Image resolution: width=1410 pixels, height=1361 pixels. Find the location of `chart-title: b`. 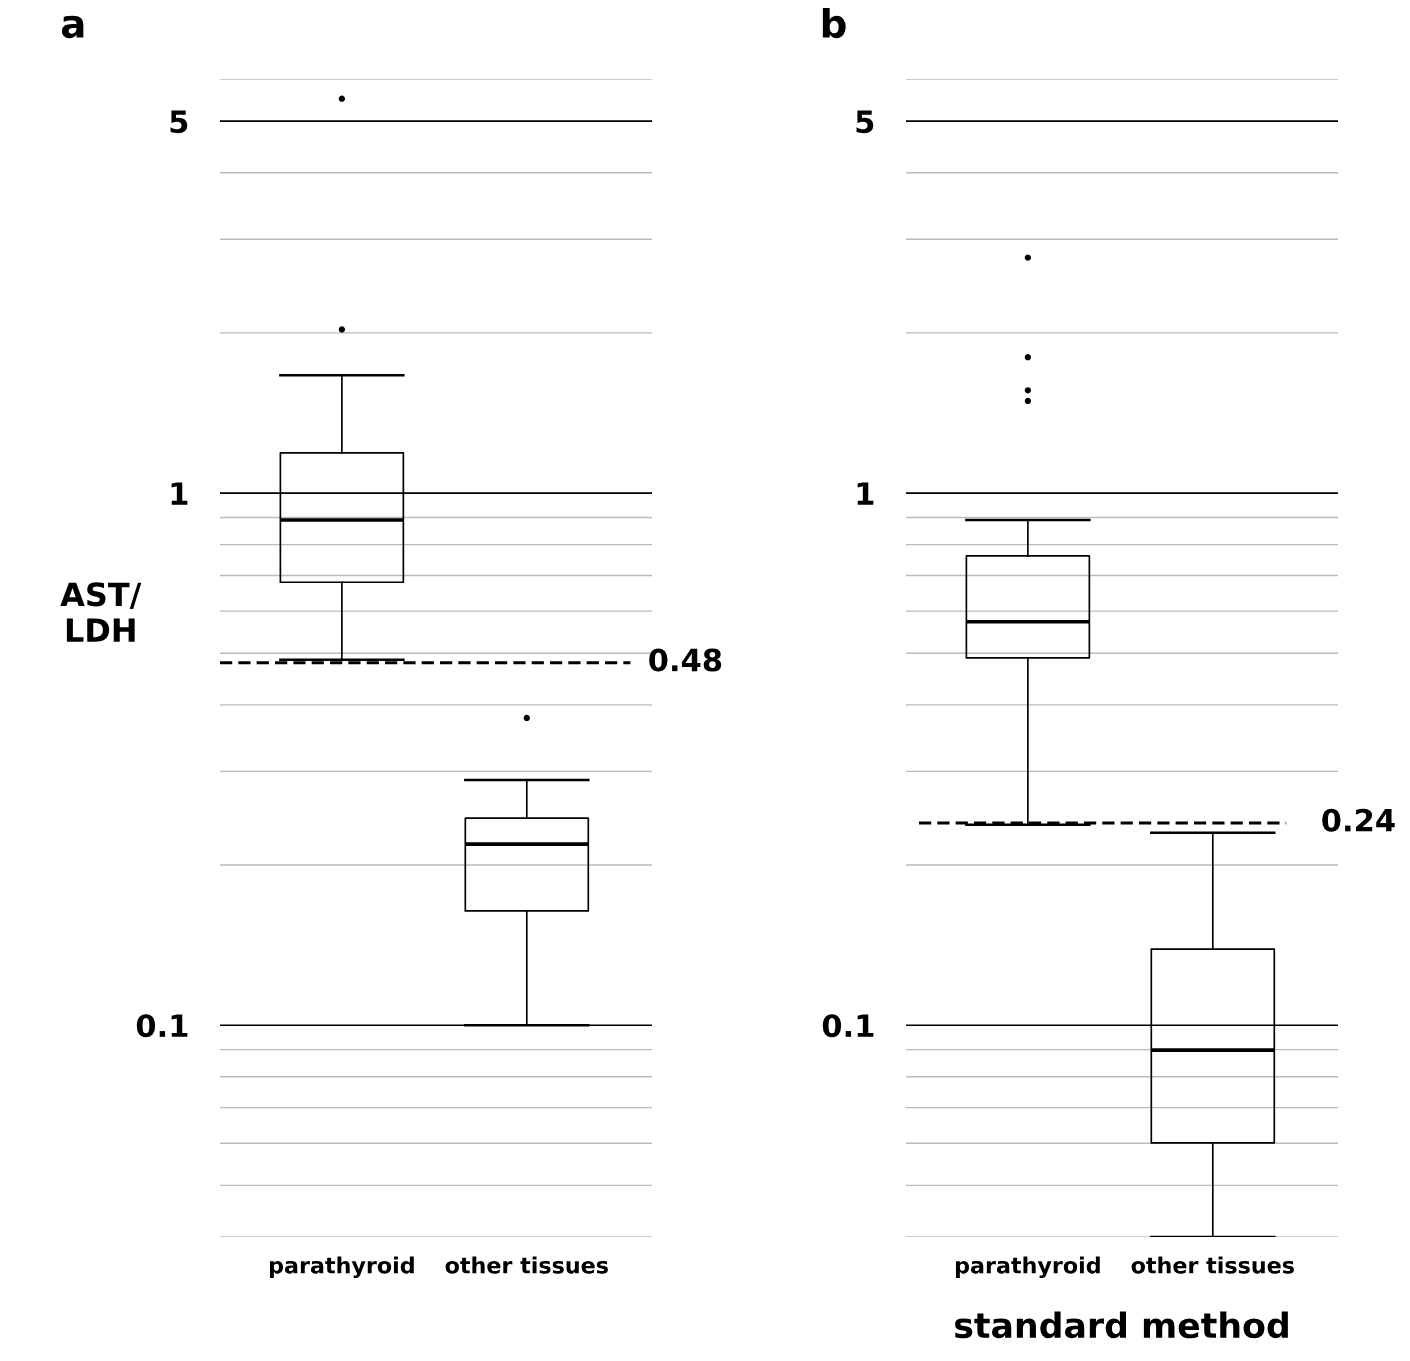

chart-title: b is located at coordinates (834, 23).